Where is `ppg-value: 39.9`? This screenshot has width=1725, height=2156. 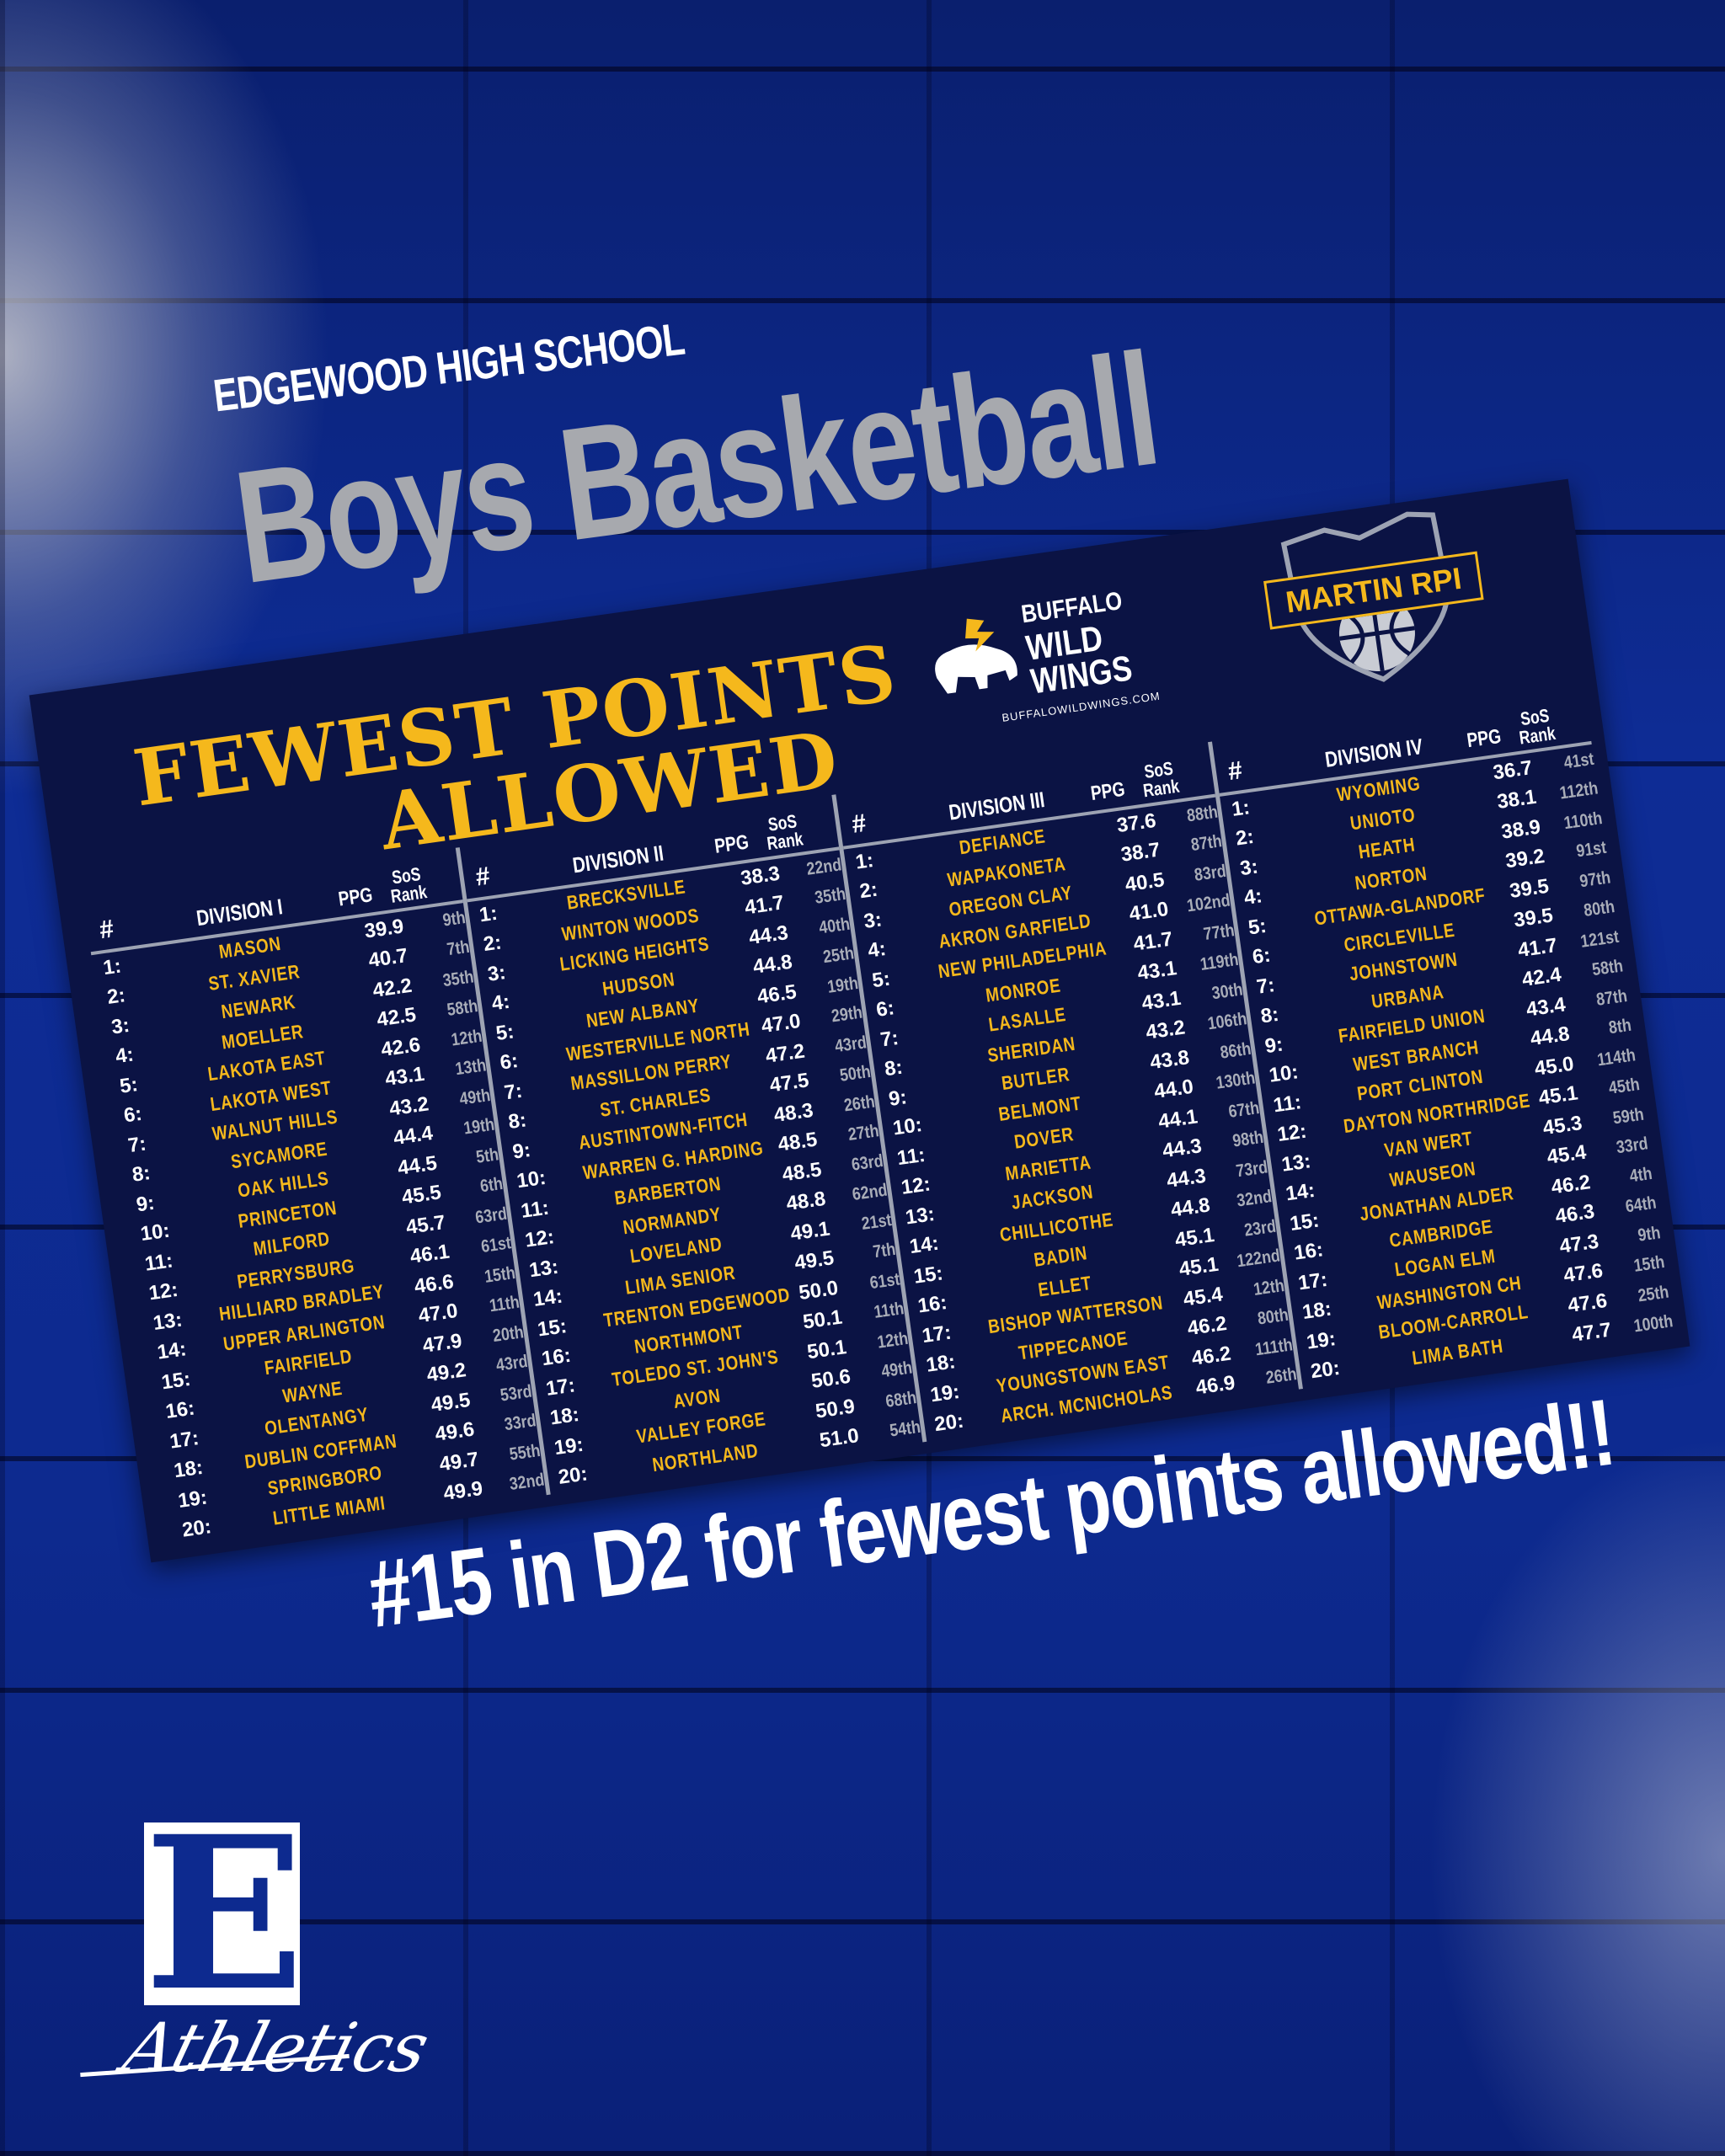 ppg-value: 39.9 is located at coordinates (383, 929).